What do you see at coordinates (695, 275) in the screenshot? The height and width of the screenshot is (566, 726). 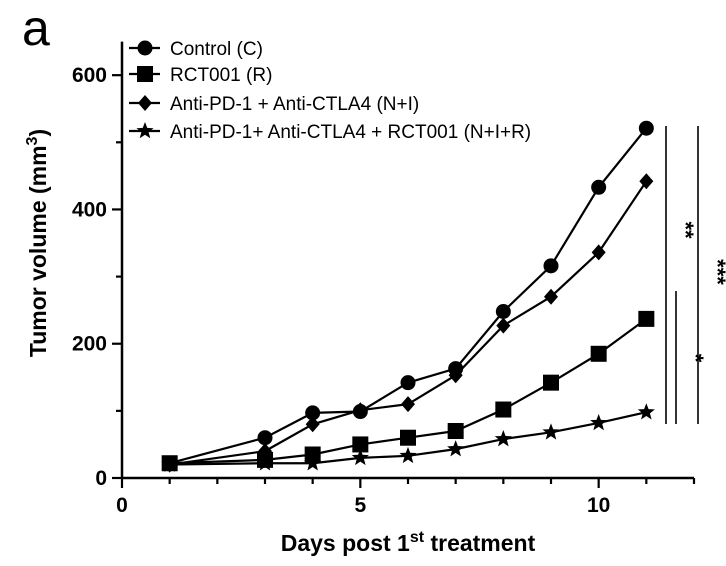 I see `significance-brackets: ******` at bounding box center [695, 275].